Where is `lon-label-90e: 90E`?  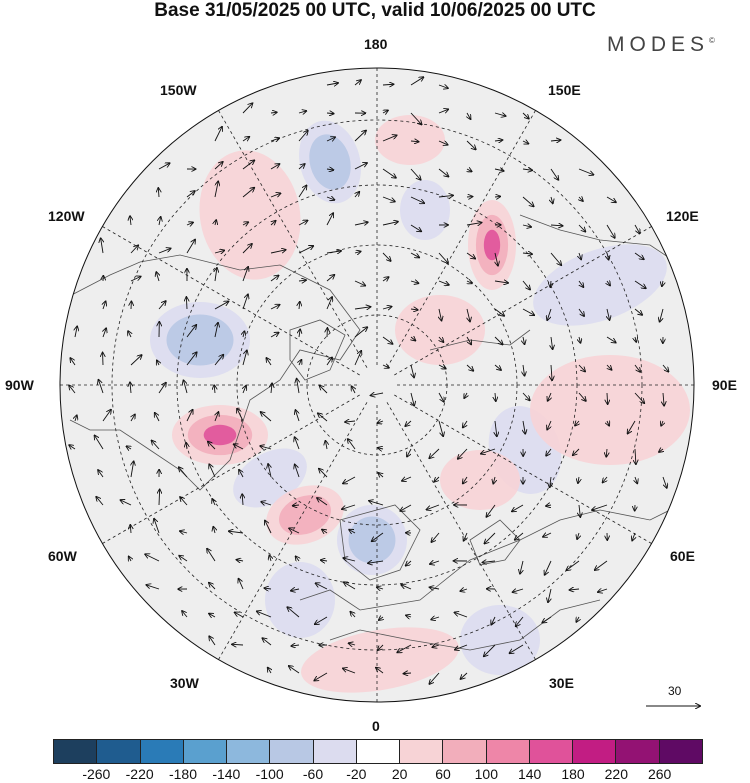
lon-label-90e: 90E is located at coordinates (724, 385).